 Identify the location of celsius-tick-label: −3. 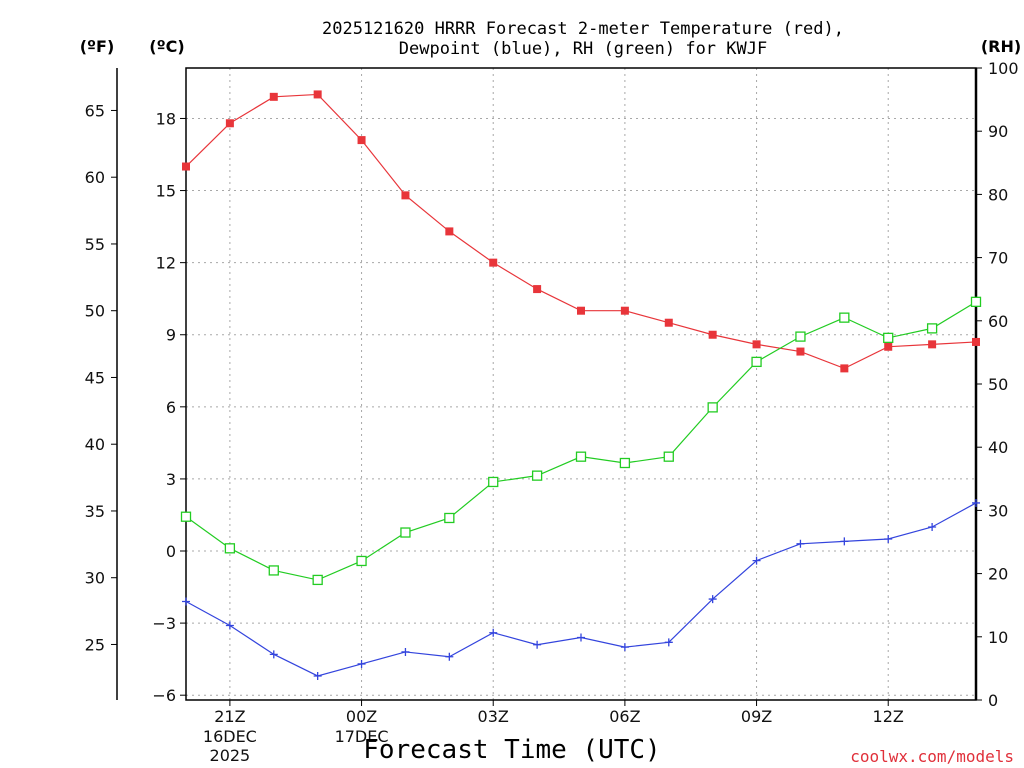
(164, 623).